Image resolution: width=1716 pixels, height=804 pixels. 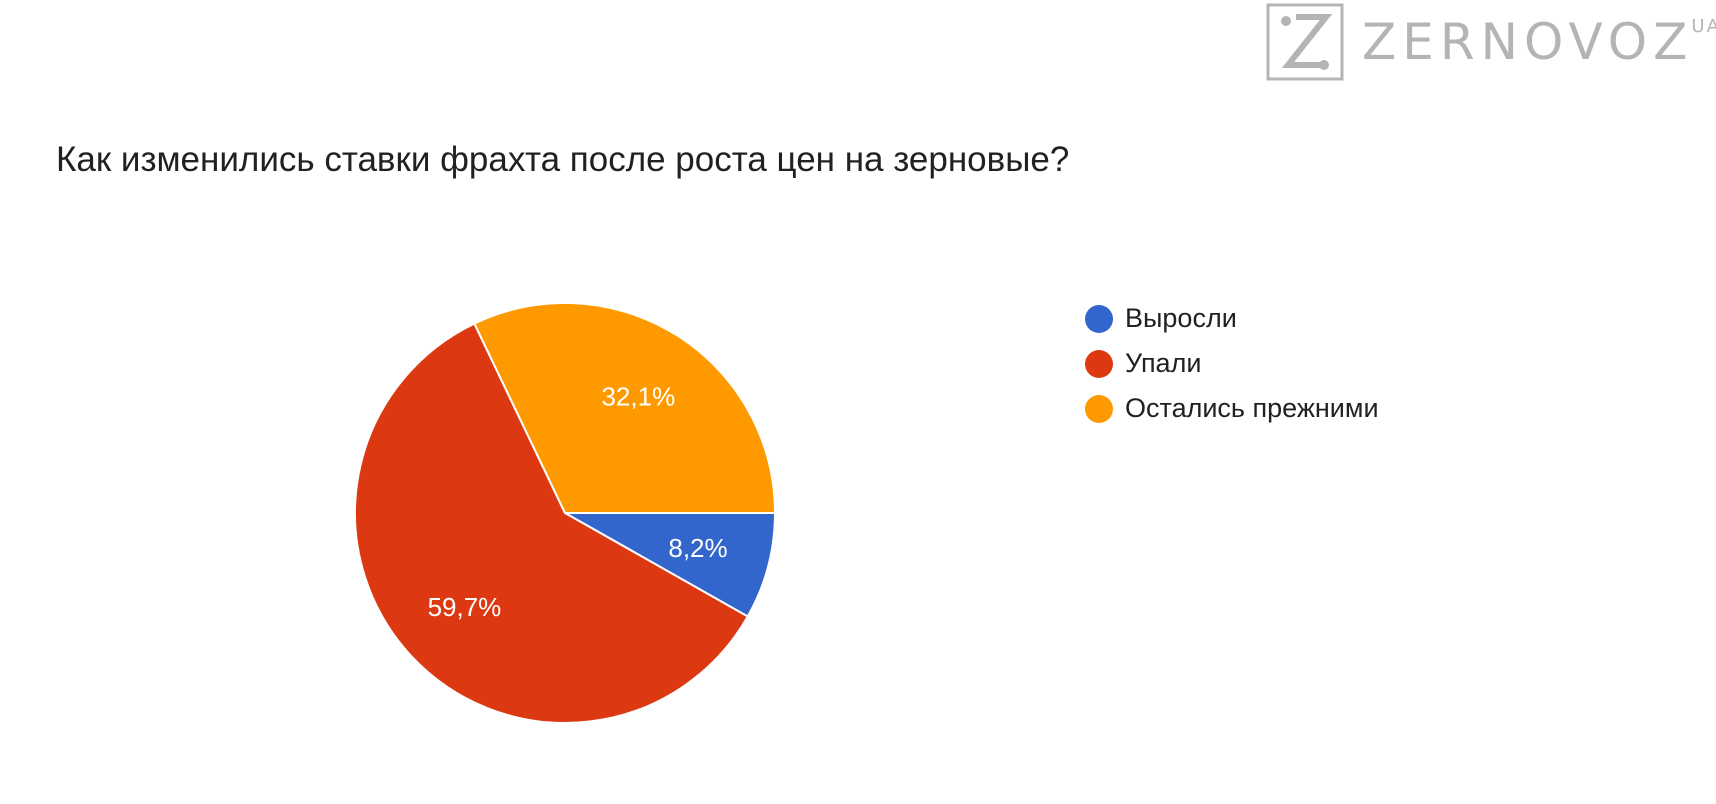 What do you see at coordinates (638, 397) in the screenshot?
I see `slice-label-3: 32,1%` at bounding box center [638, 397].